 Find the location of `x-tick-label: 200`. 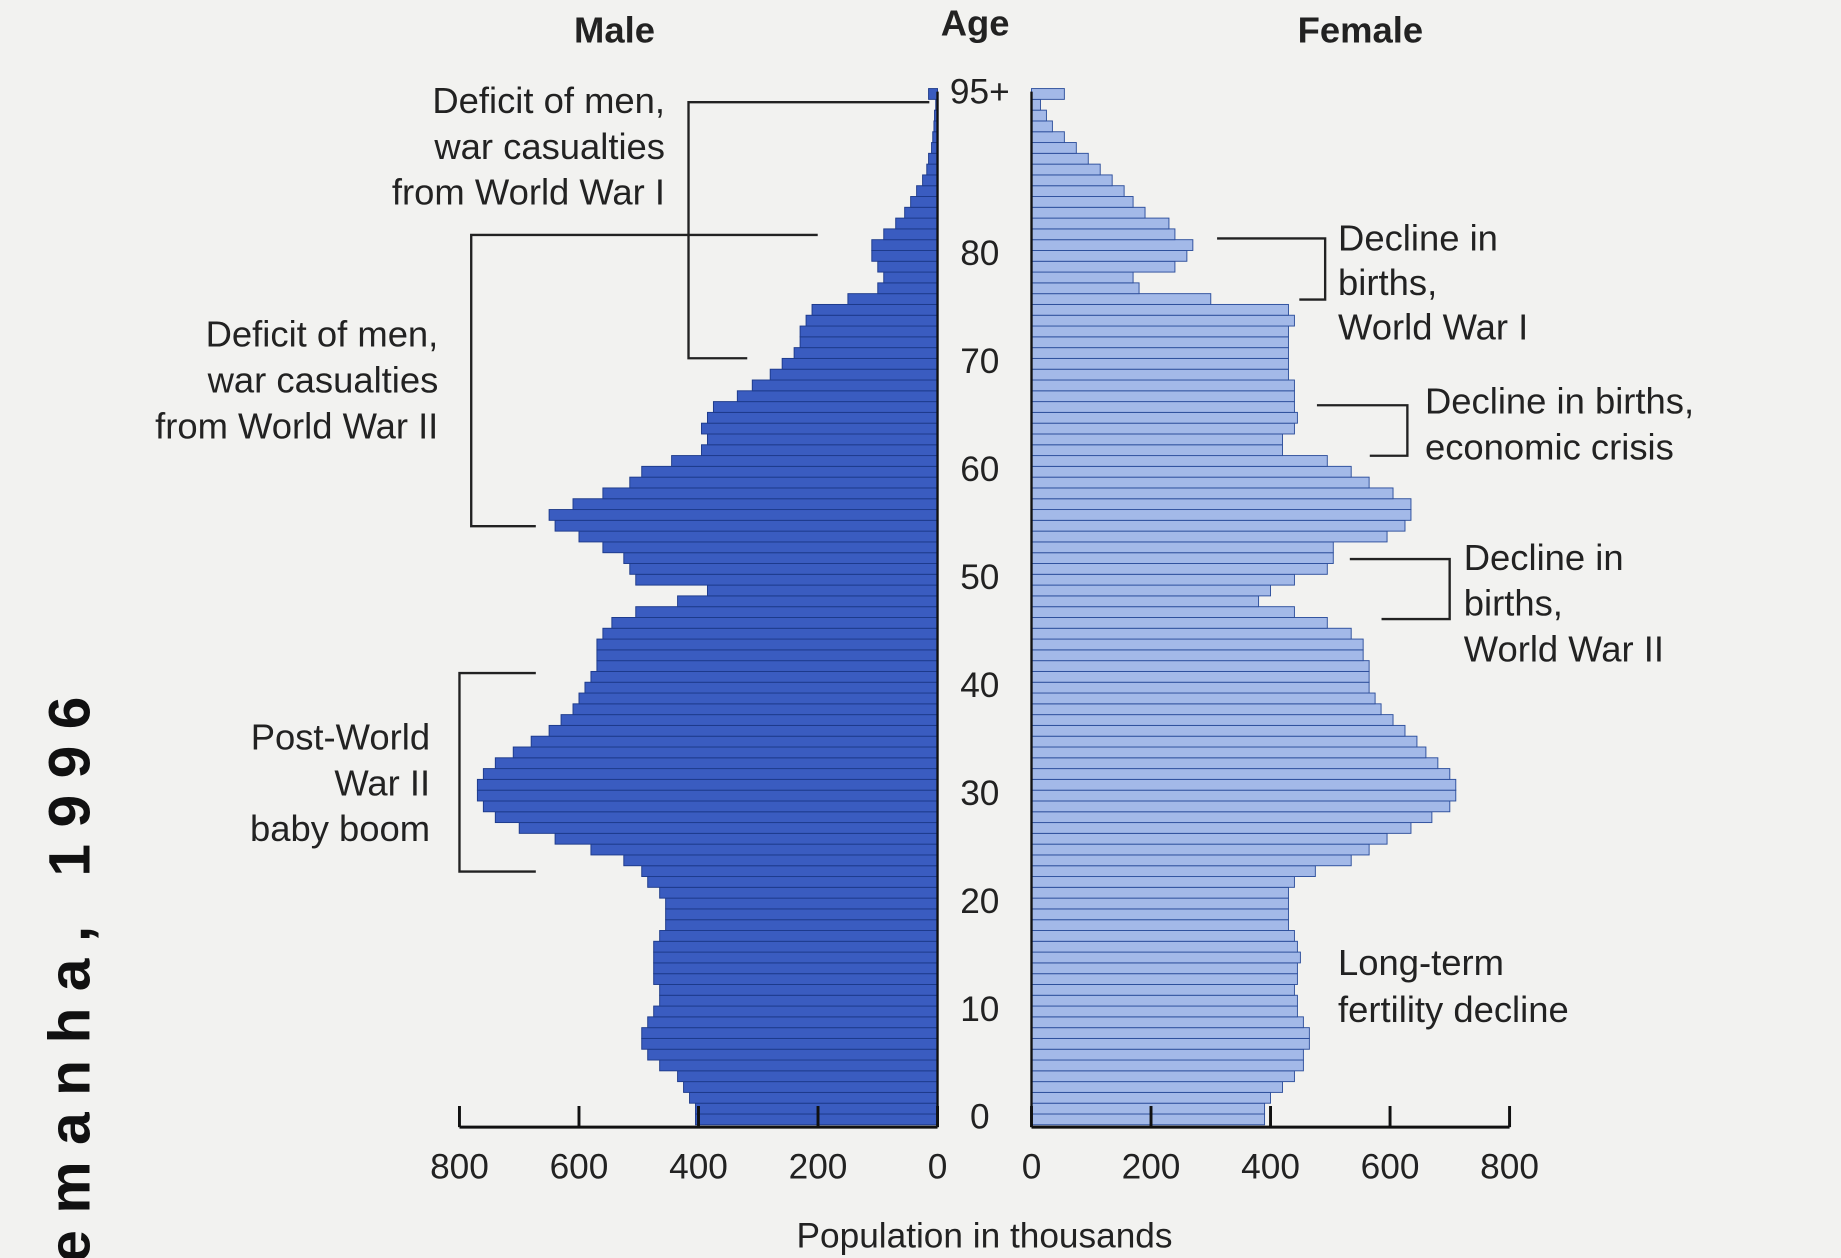

x-tick-label: 200 is located at coordinates (1151, 1167).